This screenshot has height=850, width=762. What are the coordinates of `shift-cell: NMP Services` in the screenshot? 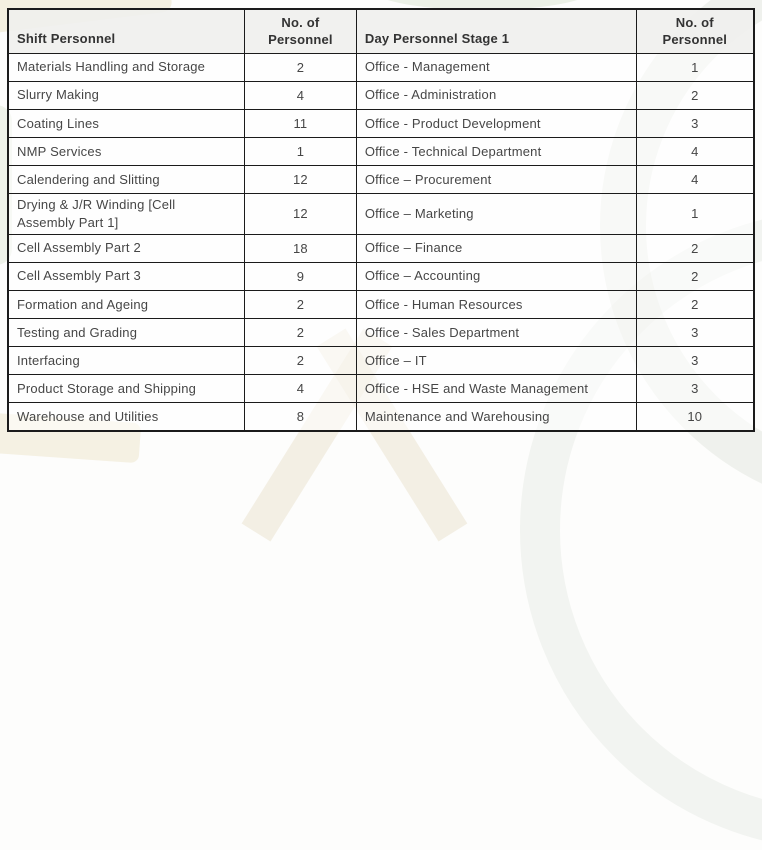 It's located at (126, 151).